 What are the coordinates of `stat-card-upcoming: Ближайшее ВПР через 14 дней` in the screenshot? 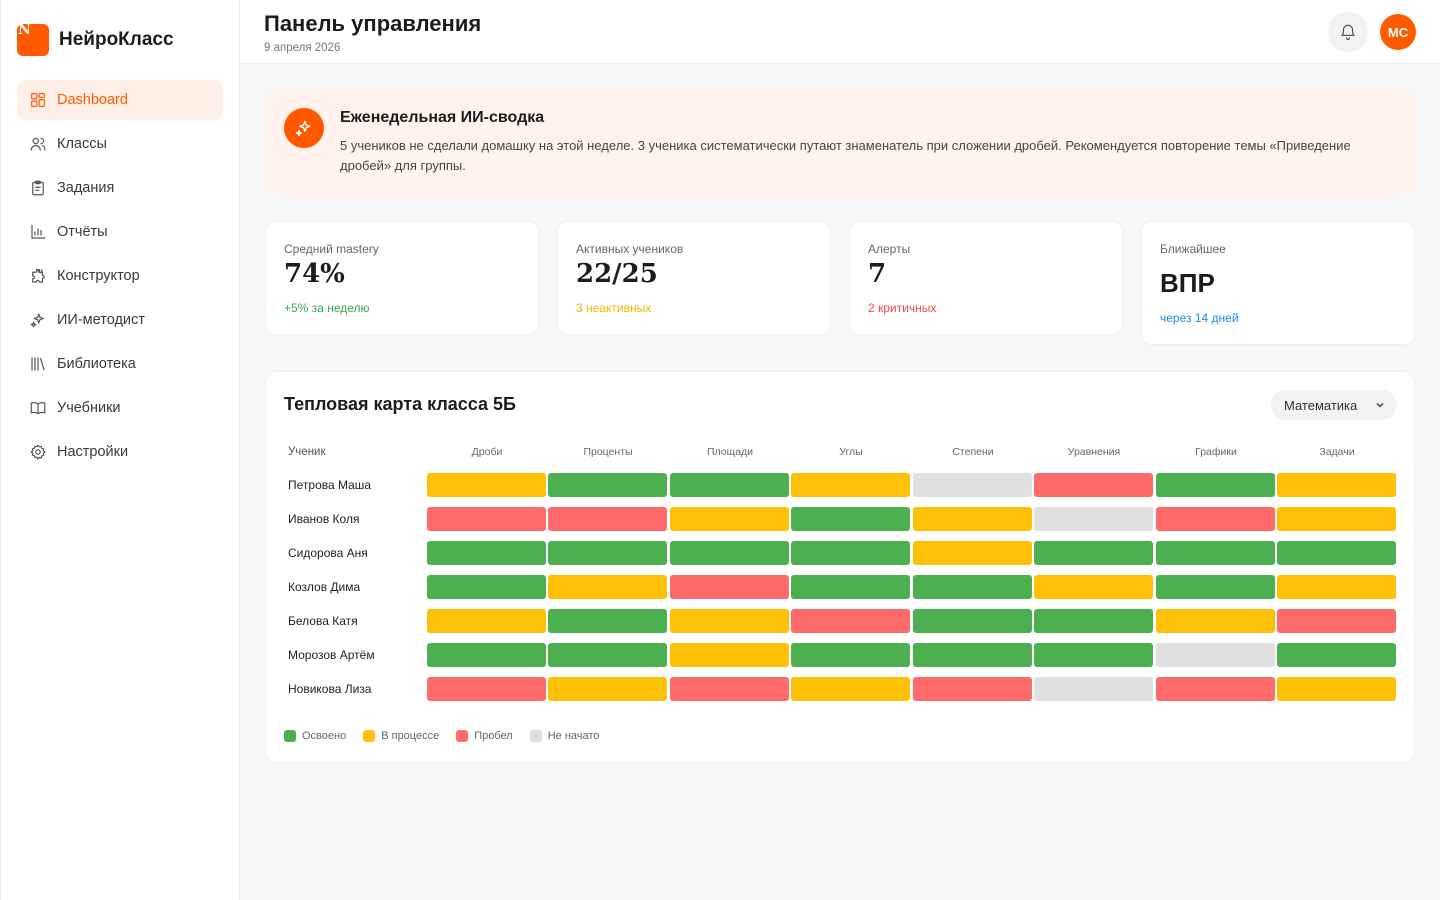 It's located at (1278, 283).